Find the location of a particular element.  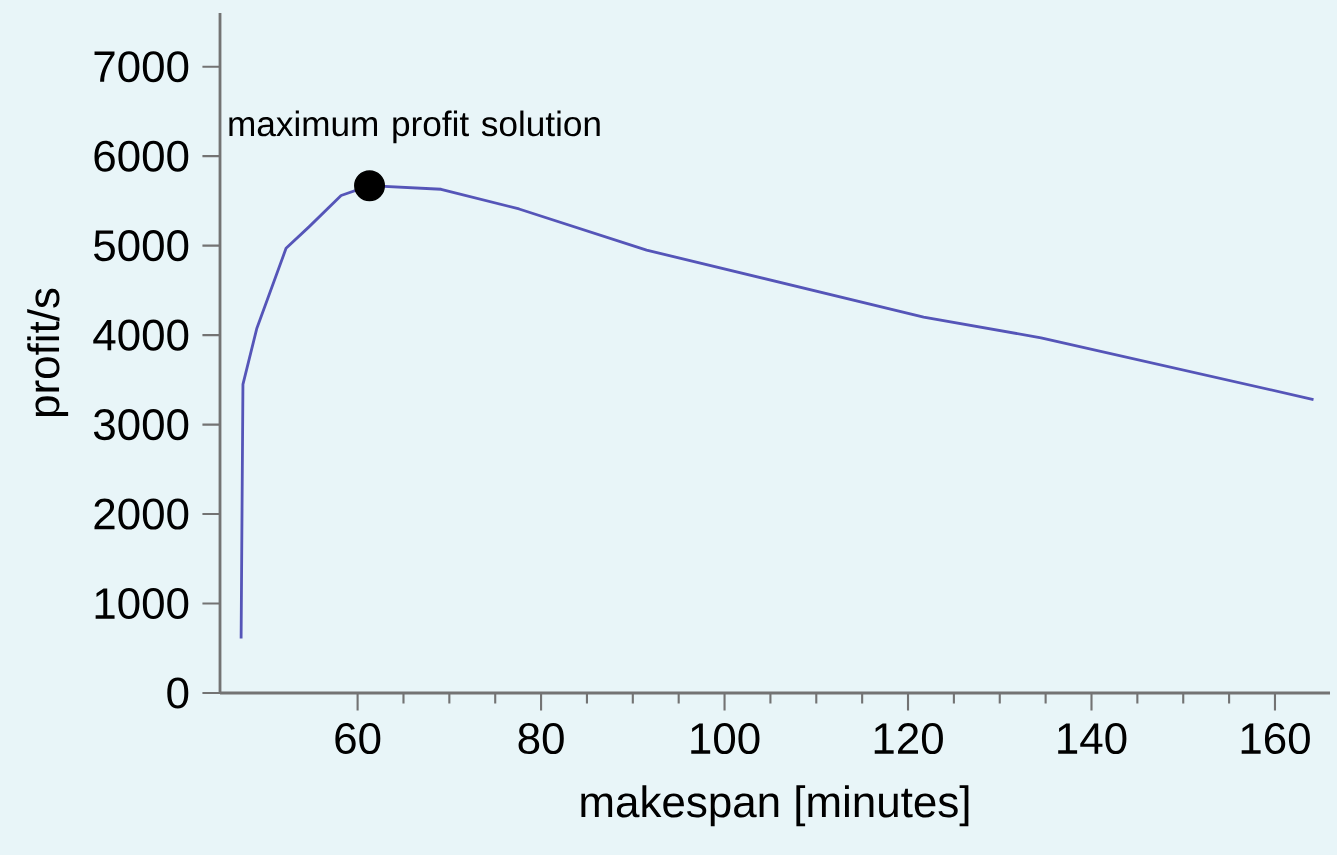

y-tick-label: 1000 is located at coordinates (142, 604).